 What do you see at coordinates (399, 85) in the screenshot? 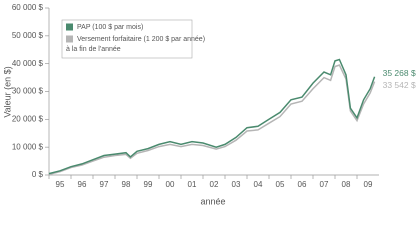
I see `end-label: 33 542 $` at bounding box center [399, 85].